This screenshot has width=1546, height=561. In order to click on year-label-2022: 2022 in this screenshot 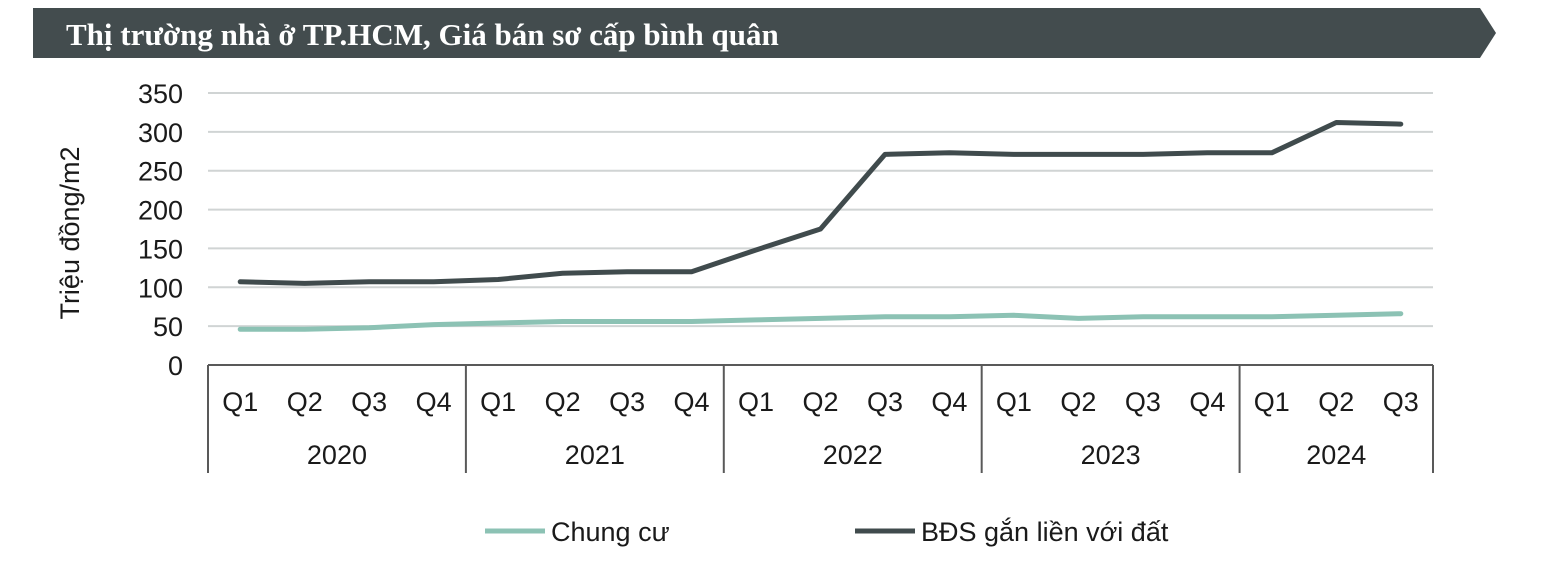, I will do `click(853, 455)`.